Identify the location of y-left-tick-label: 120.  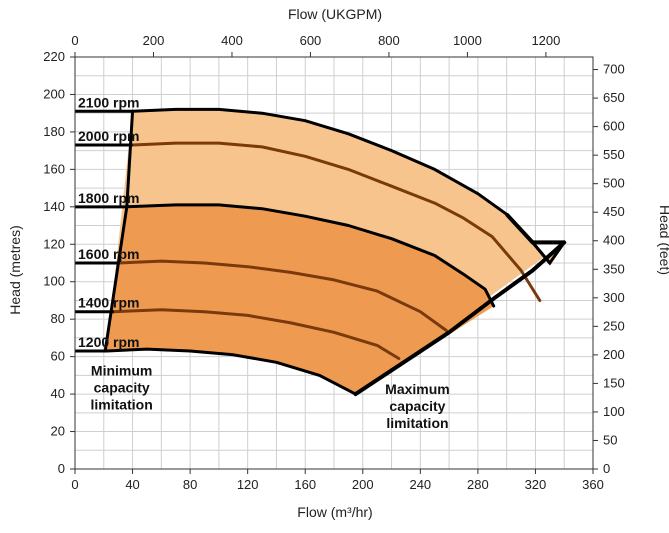
(54, 243).